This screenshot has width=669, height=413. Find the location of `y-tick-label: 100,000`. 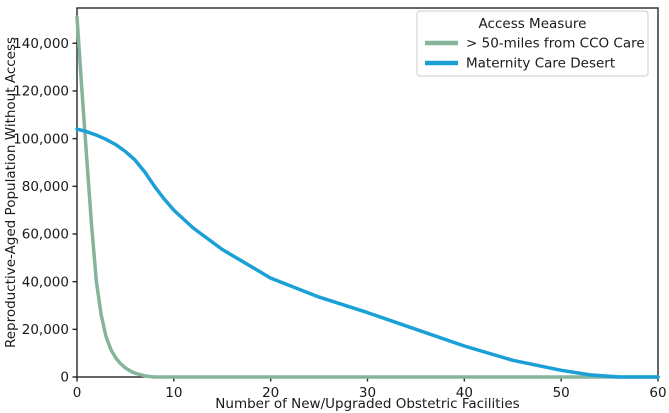

y-tick-label: 100,000 is located at coordinates (41, 139).